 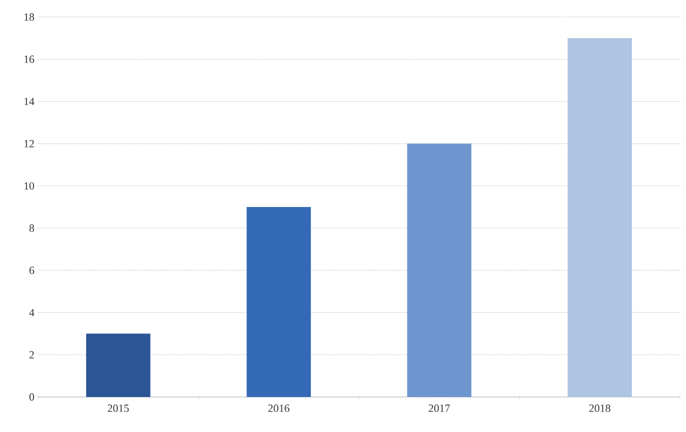 I want to click on y-tick-label: 16, so click(x=29, y=59).